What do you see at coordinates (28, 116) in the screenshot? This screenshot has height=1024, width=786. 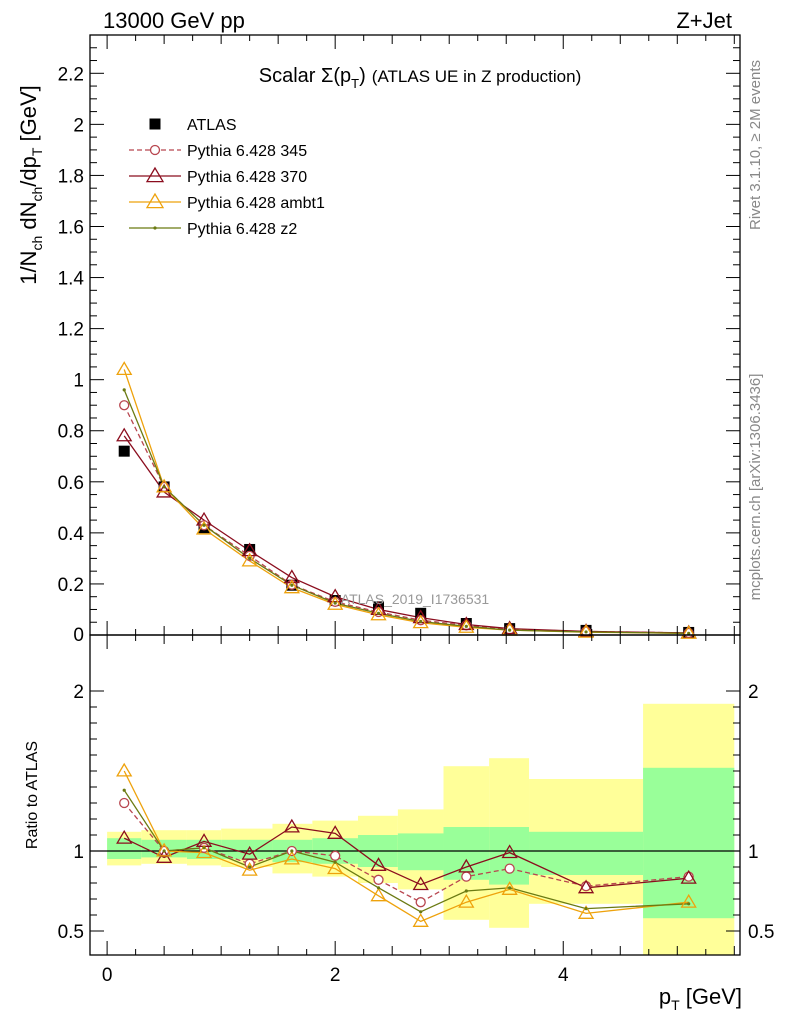 I see `ylabel-part-6: [GeV]` at bounding box center [28, 116].